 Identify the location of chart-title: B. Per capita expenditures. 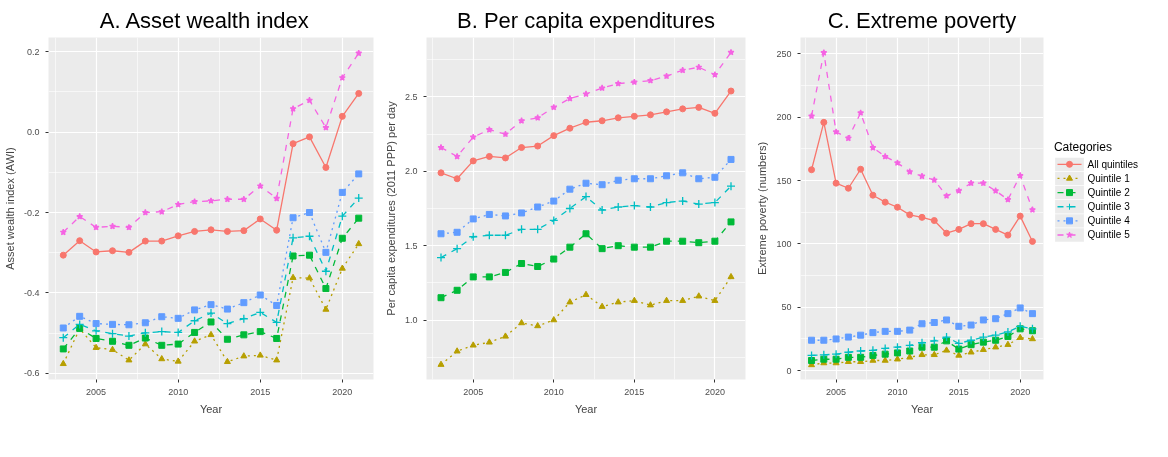
(586, 20).